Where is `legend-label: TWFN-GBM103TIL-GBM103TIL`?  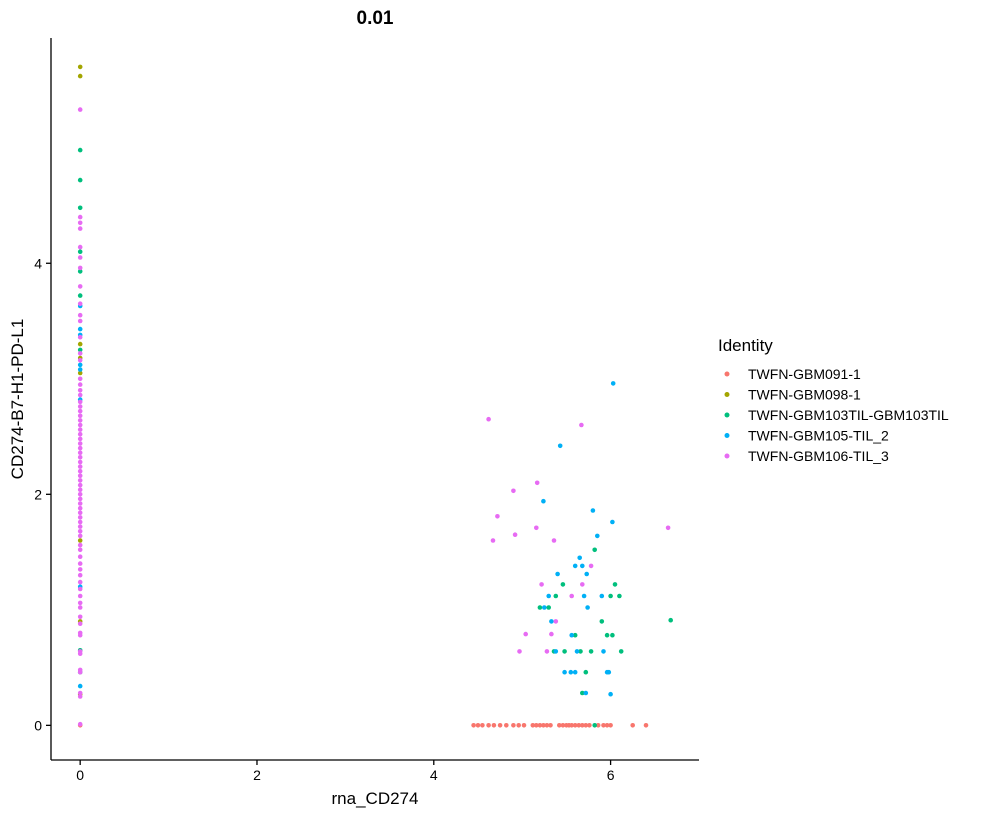
legend-label: TWFN-GBM103TIL-GBM103TIL is located at coordinates (848, 415).